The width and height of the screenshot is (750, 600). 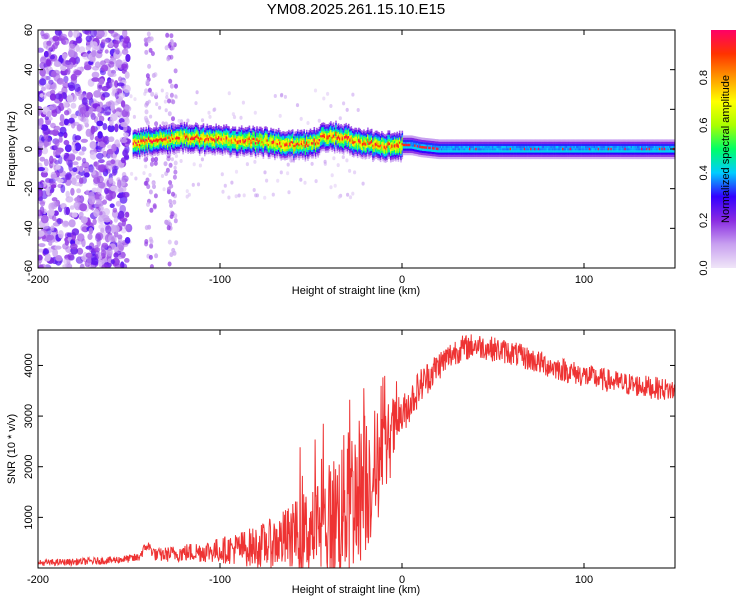 What do you see at coordinates (173, 194) in the screenshot?
I see `sparse-cell` at bounding box center [173, 194].